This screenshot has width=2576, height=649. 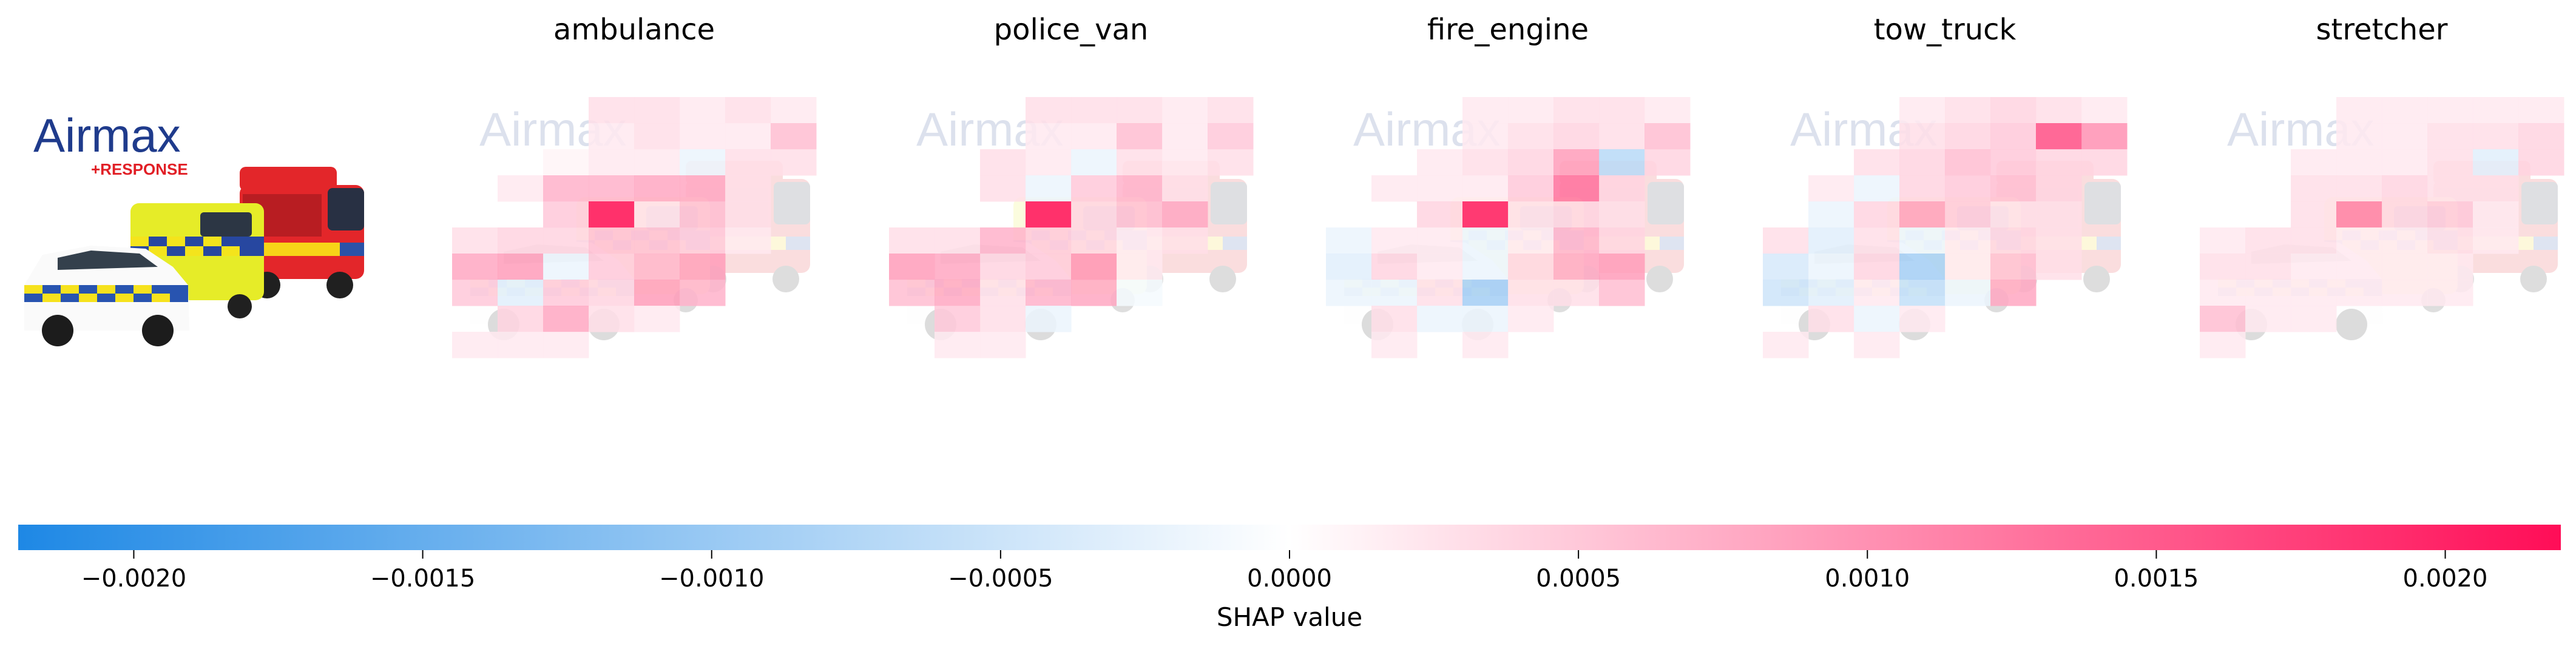 What do you see at coordinates (1289, 537) in the screenshot?
I see `colorbar-gradient` at bounding box center [1289, 537].